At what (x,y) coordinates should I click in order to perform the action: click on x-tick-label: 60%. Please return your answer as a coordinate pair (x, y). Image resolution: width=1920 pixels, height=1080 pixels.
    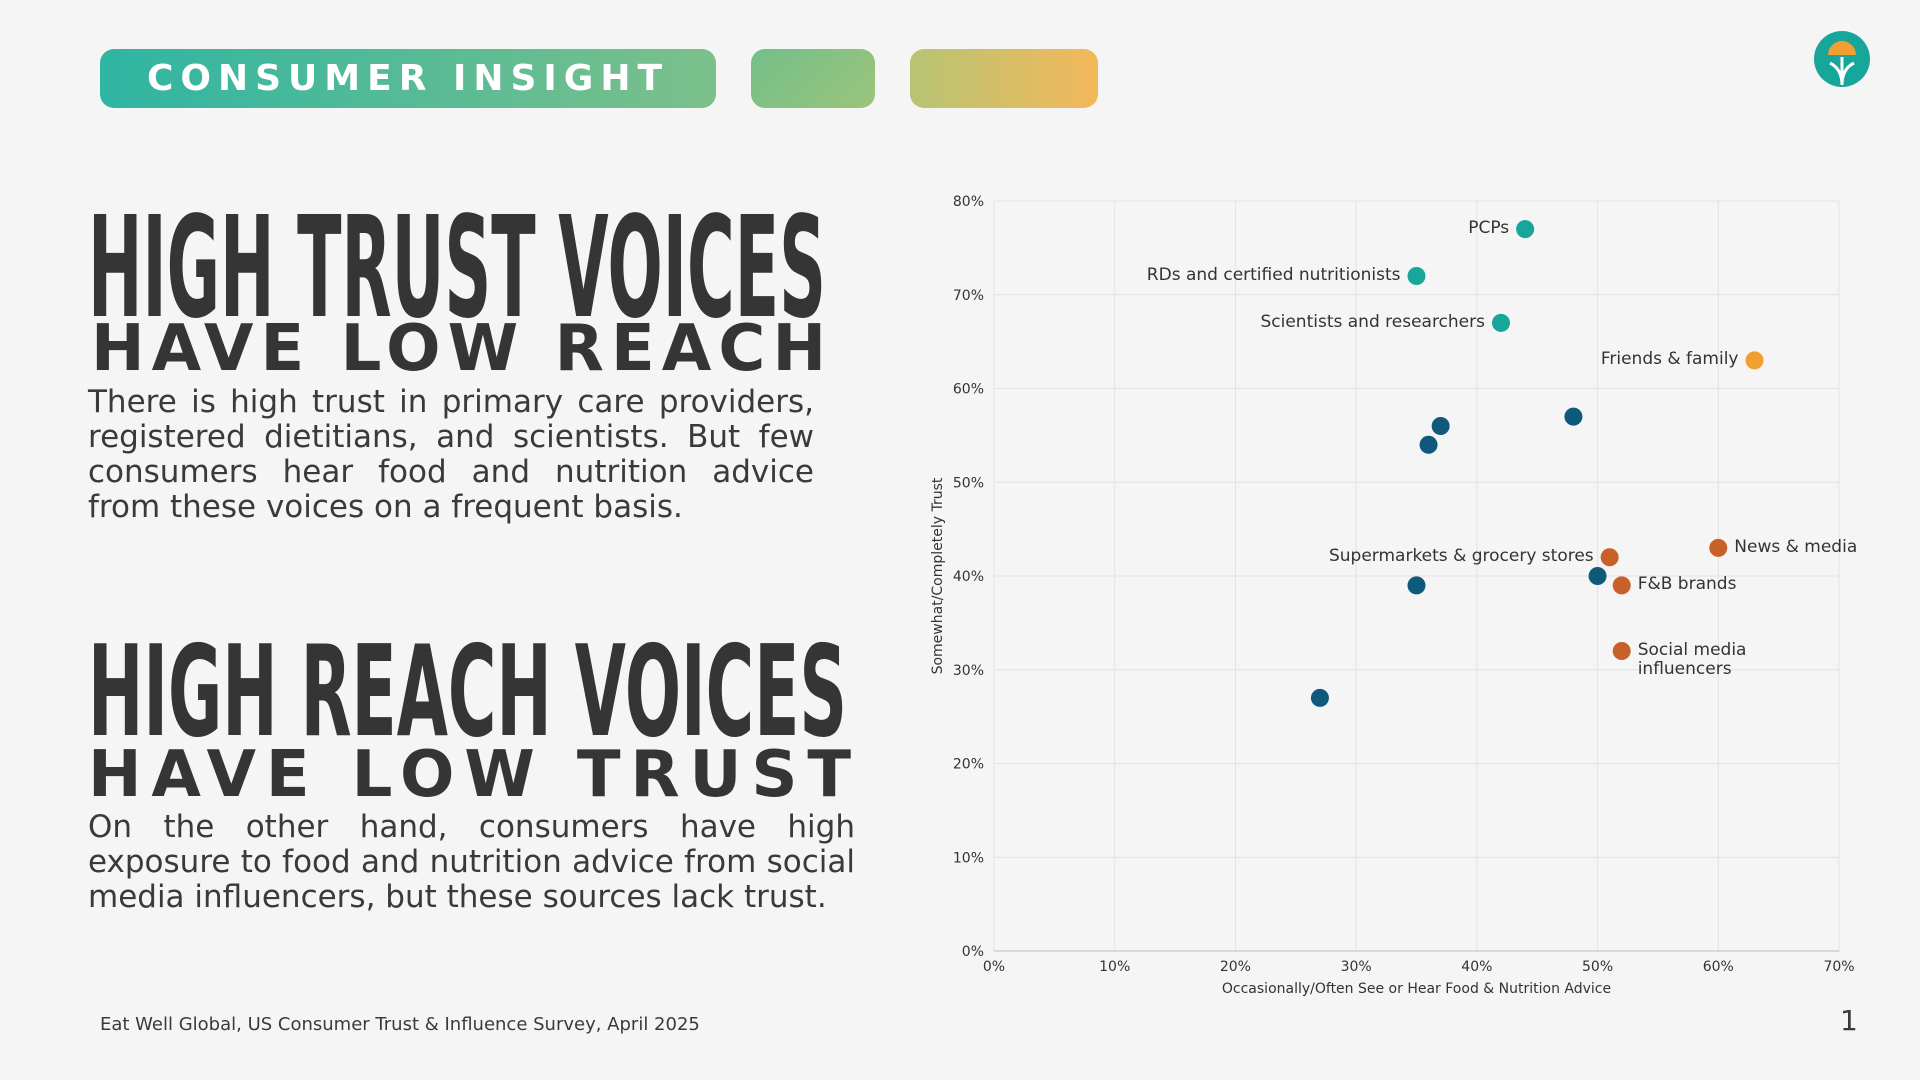
    Looking at the image, I should click on (1718, 967).